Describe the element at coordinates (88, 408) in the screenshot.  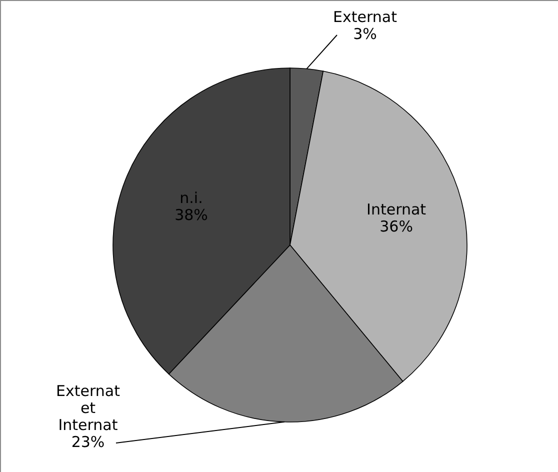
I see `slice-label: Externat et Internat` at that location.